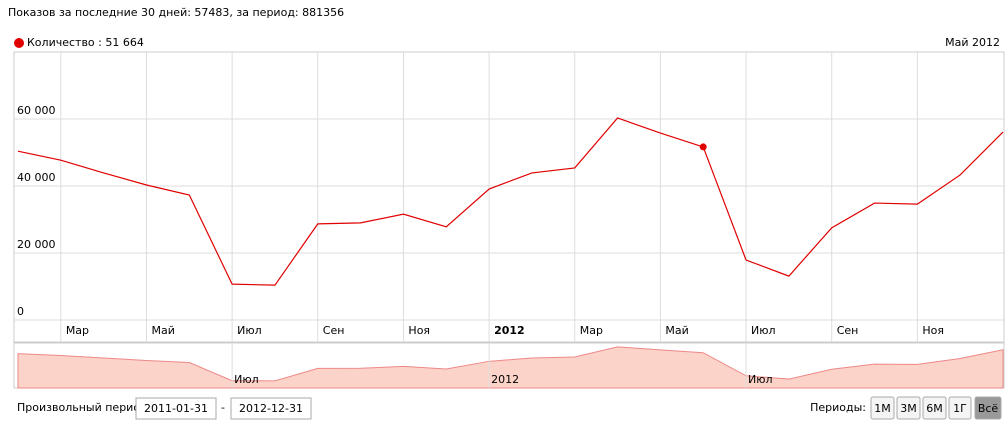  What do you see at coordinates (61, 42) in the screenshot?
I see `legend-part: Количество` at bounding box center [61, 42].